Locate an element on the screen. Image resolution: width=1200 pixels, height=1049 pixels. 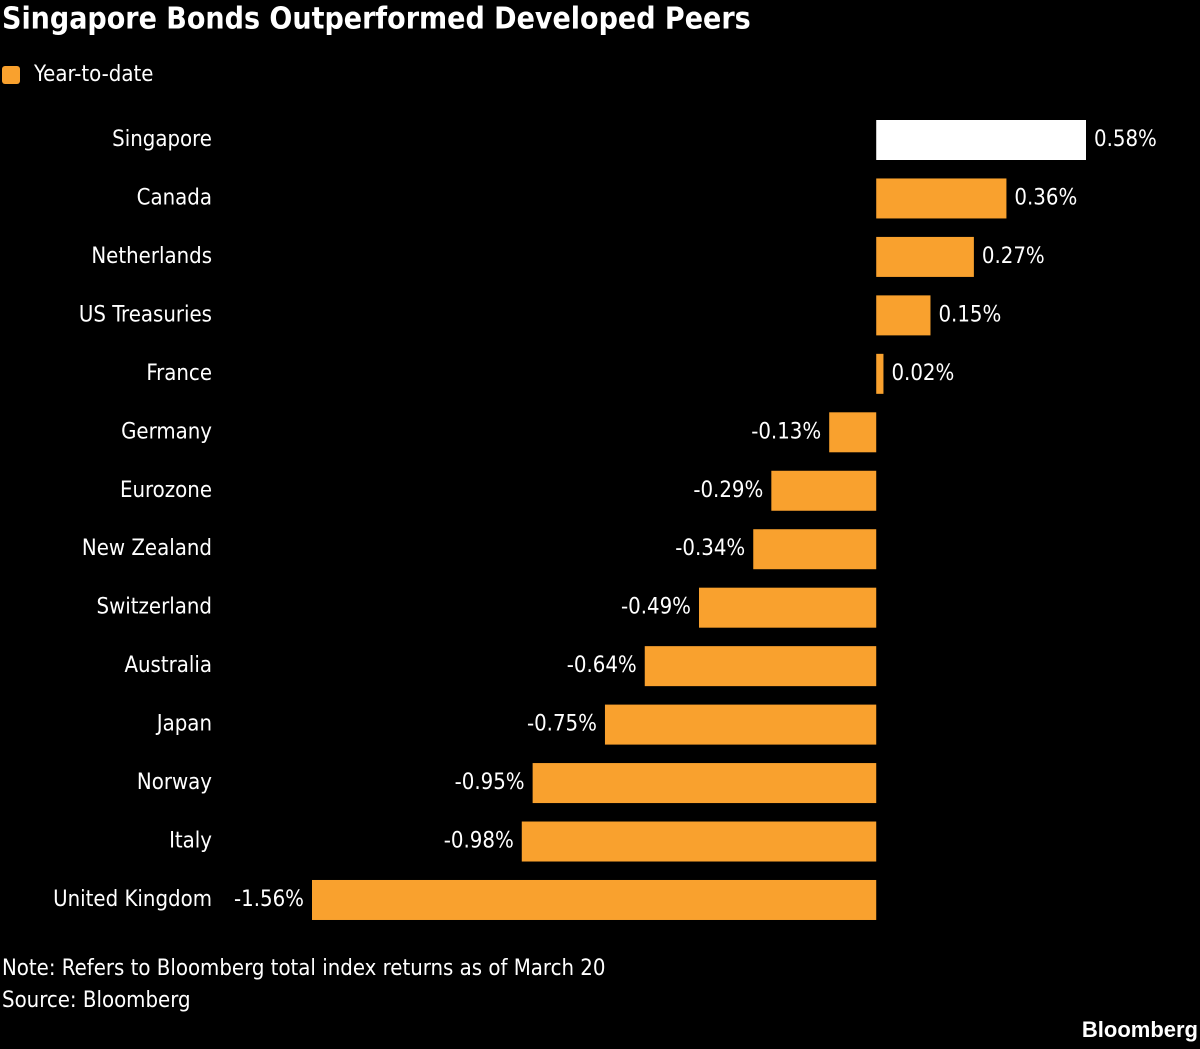
category-label: Eurozone is located at coordinates (166, 490).